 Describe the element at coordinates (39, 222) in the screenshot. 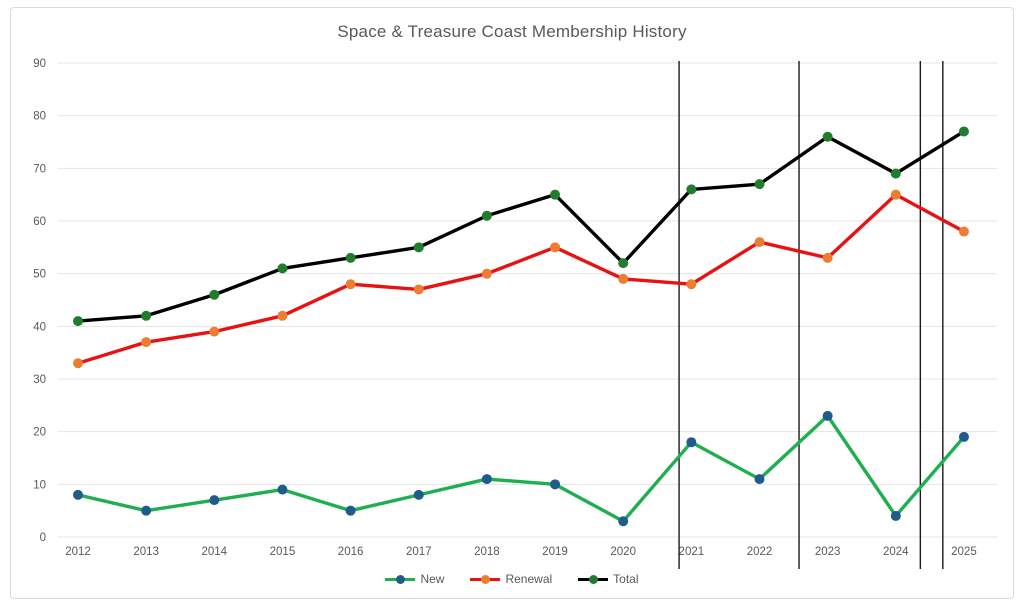

I see `y-axis-tick-label: 60` at that location.